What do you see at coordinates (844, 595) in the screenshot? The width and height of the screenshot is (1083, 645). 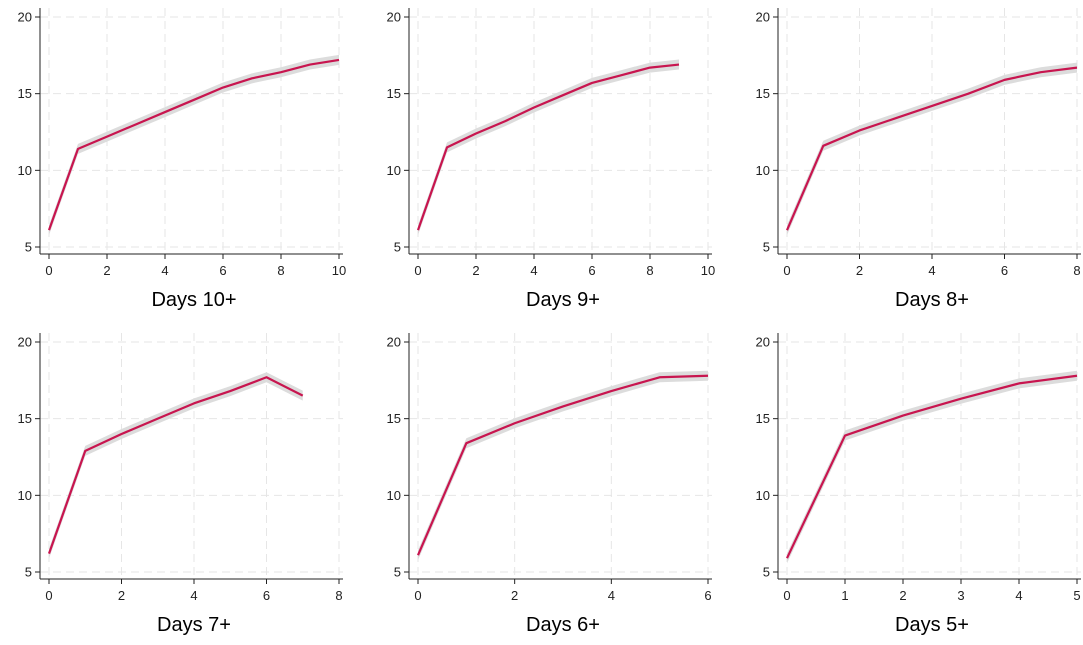 I see `x-tick-label: 1` at bounding box center [844, 595].